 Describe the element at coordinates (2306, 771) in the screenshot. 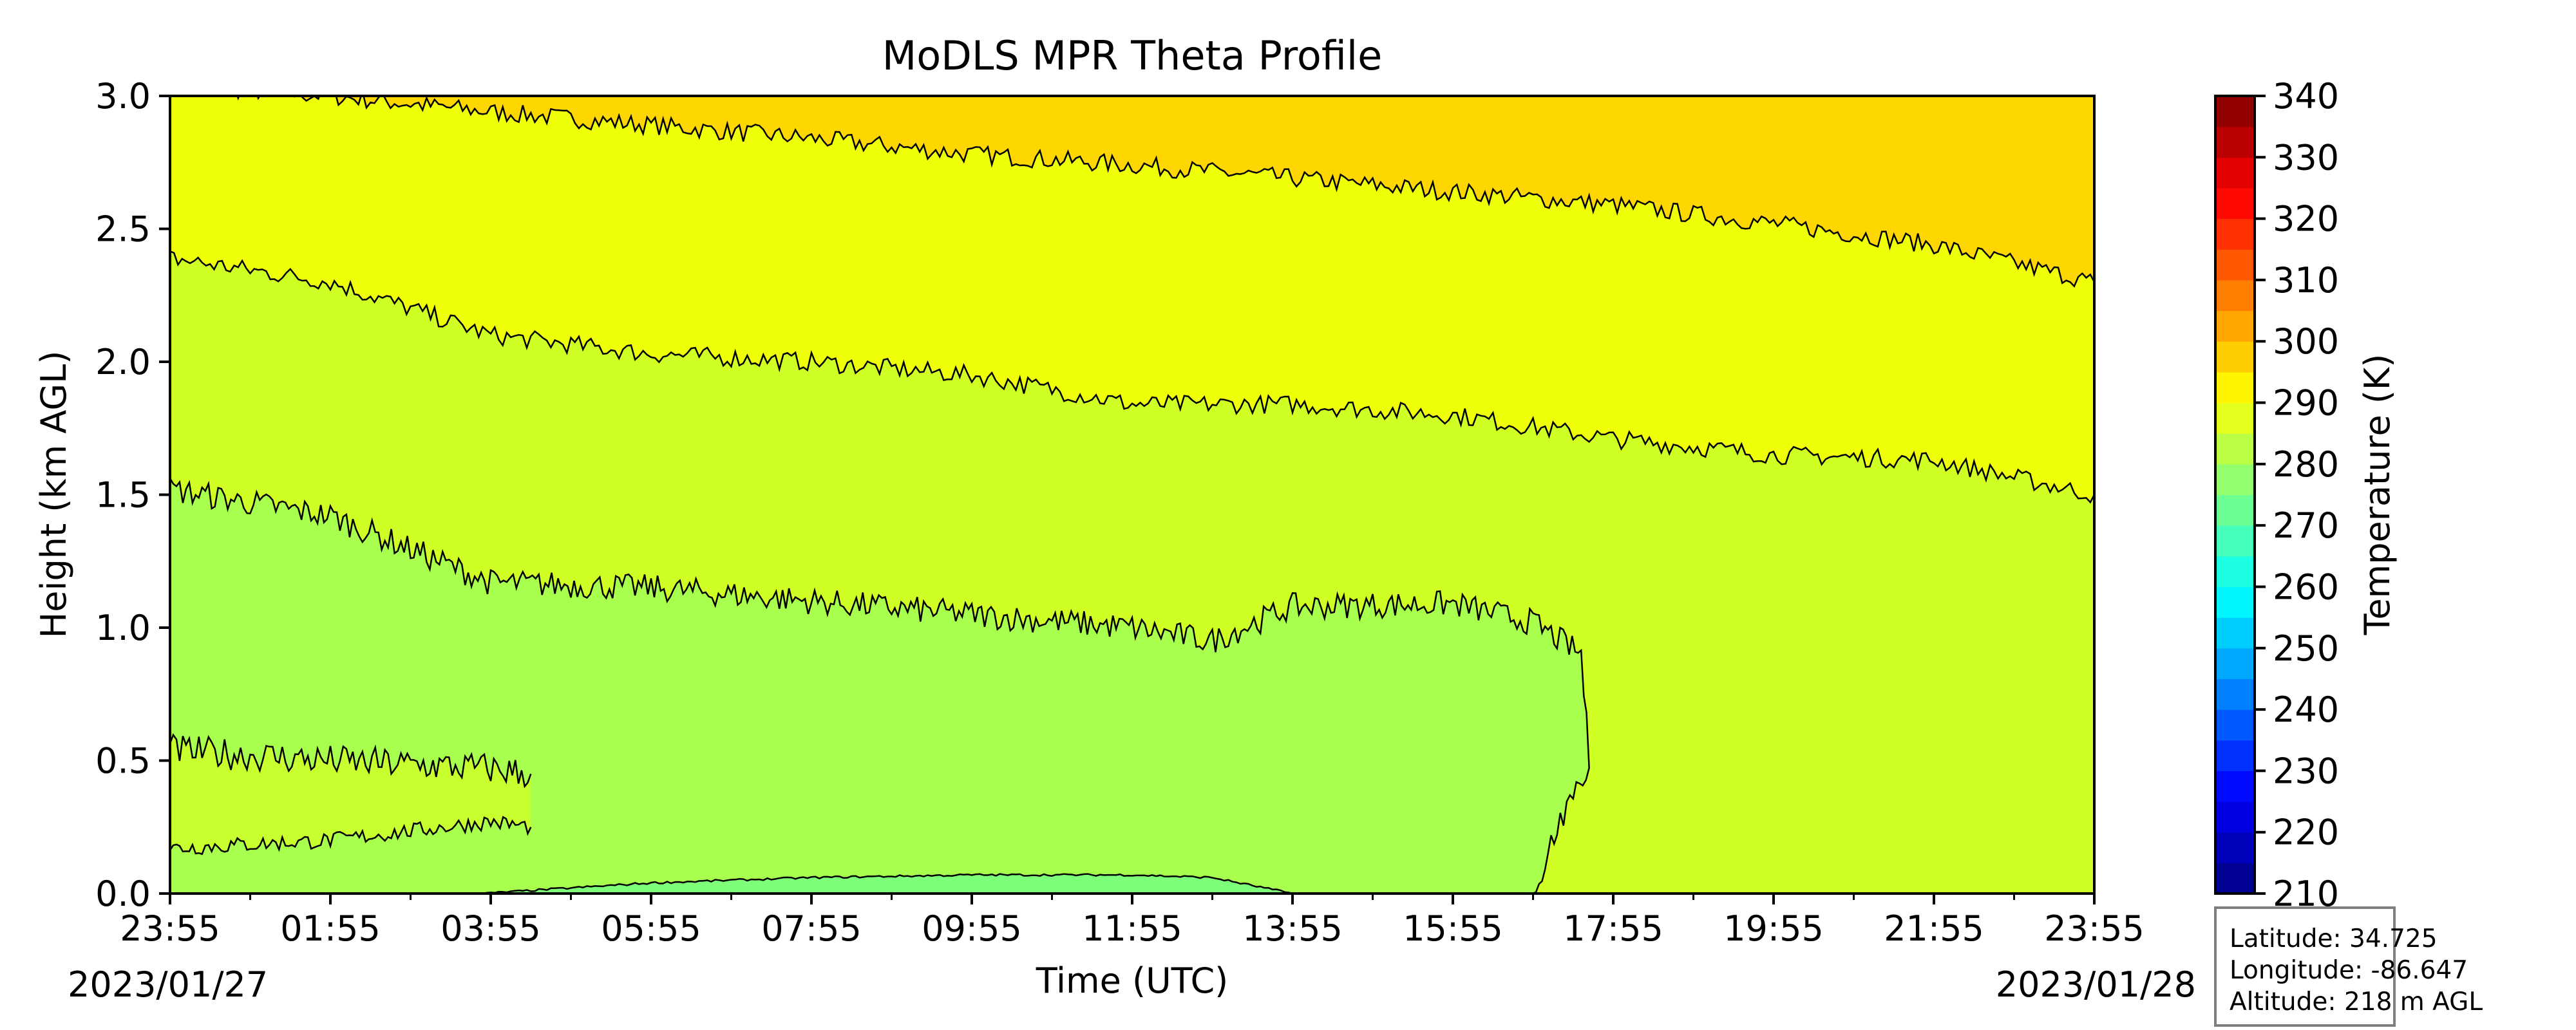

I see `colorbar-tick-label: 230` at that location.